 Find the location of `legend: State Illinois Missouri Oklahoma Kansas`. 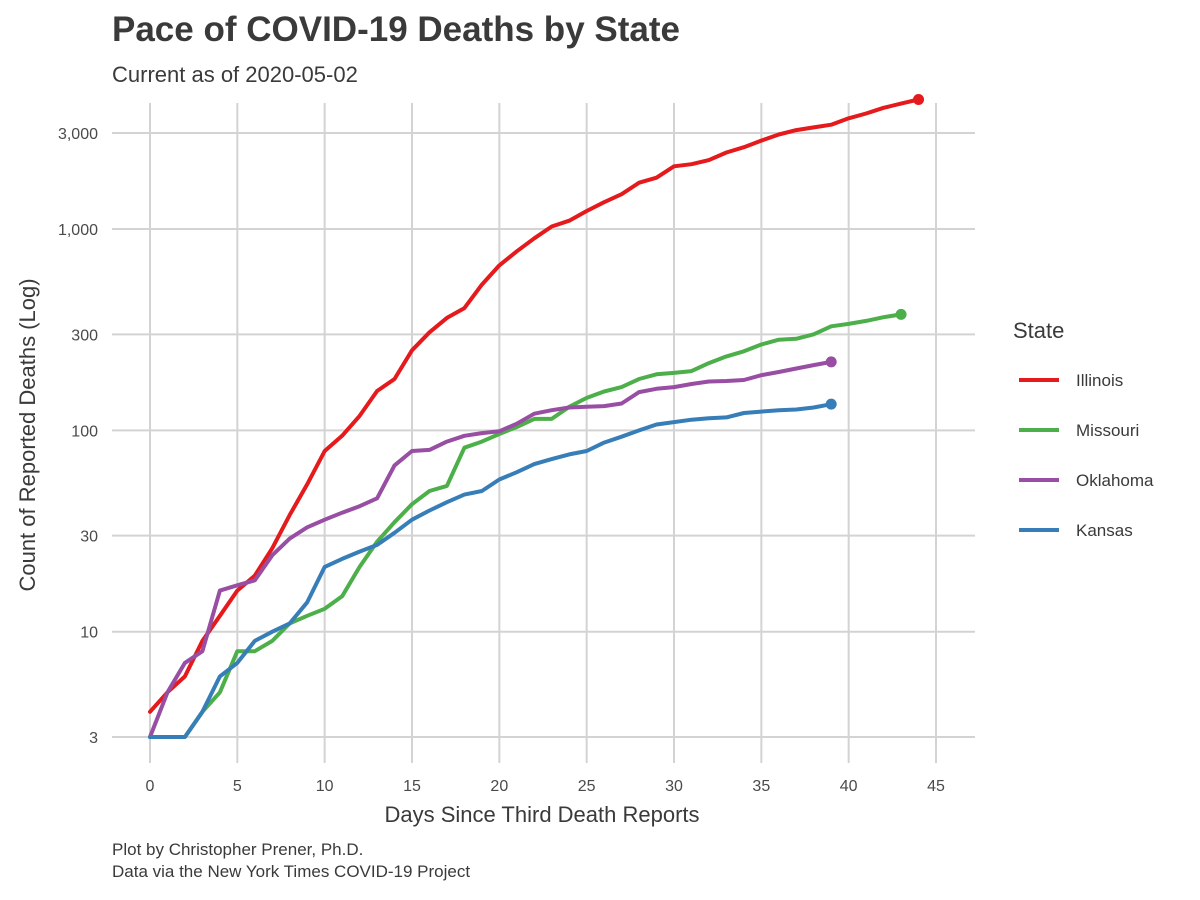

legend: State Illinois Missouri Oklahoma Kansas is located at coordinates (1083, 429).